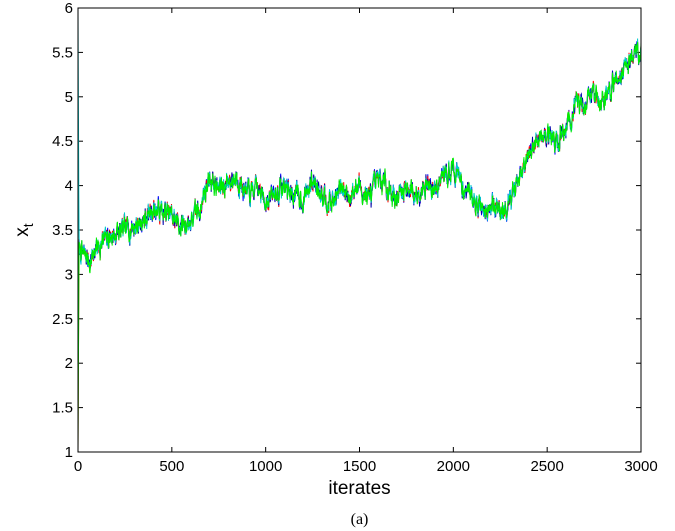  Describe the element at coordinates (69, 186) in the screenshot. I see `y-tick-label: 4` at that location.